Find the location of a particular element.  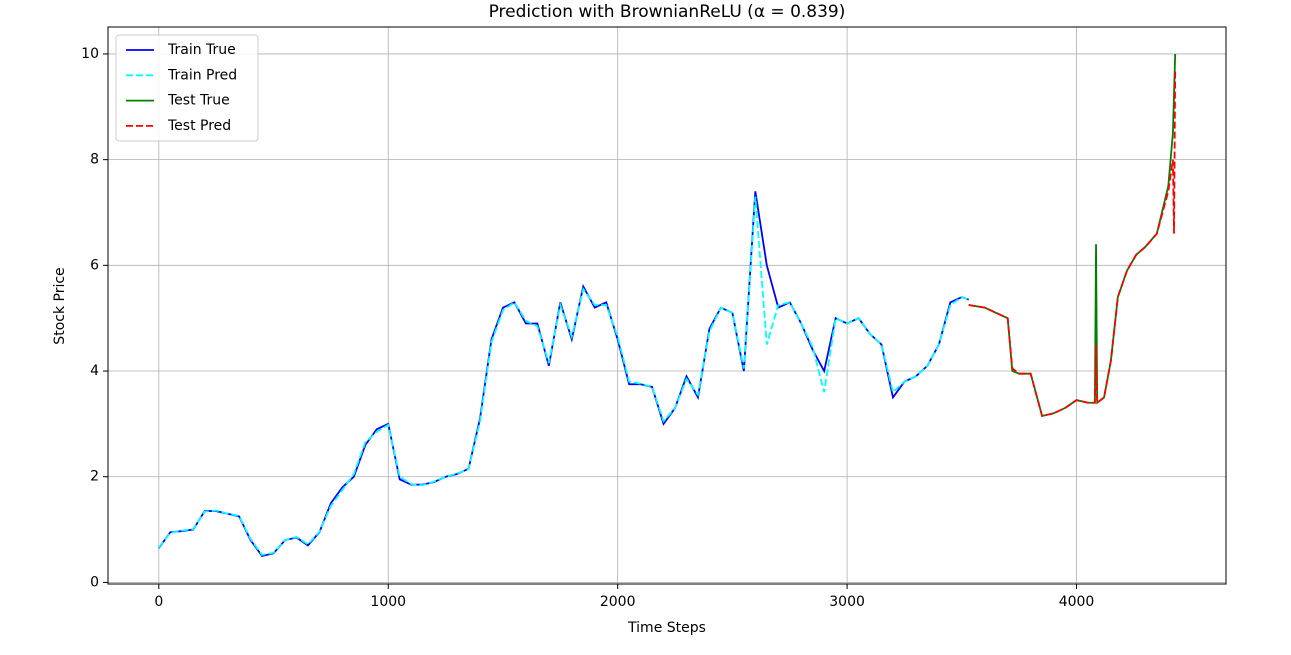

x-tick-label: 2000 is located at coordinates (618, 602).